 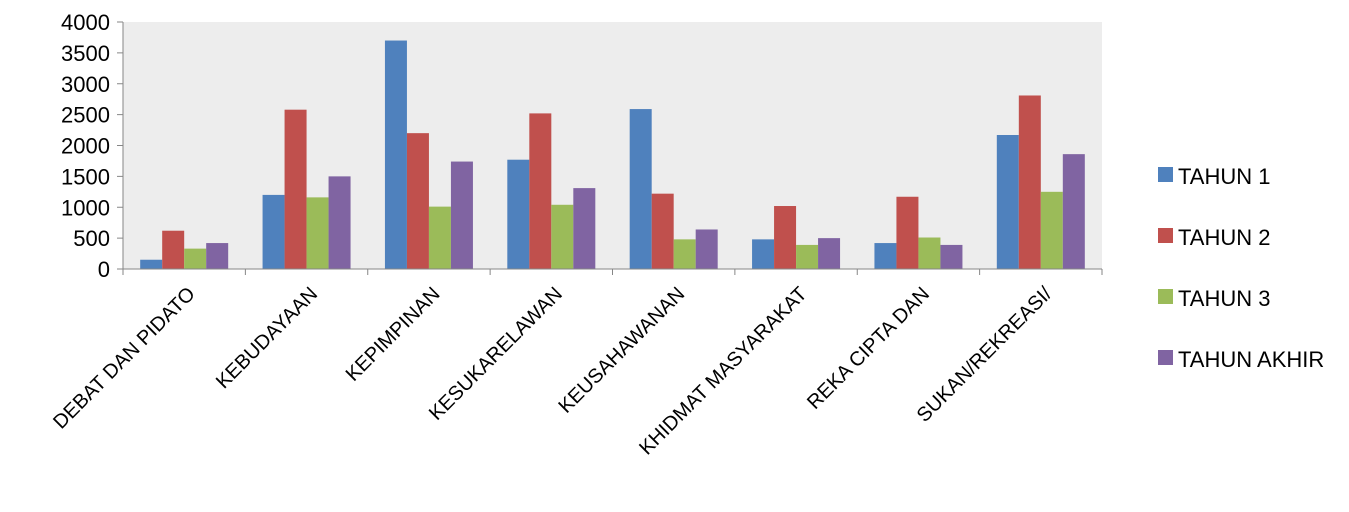 What do you see at coordinates (85, 176) in the screenshot?
I see `y-tick-label-3: 1500` at bounding box center [85, 176].